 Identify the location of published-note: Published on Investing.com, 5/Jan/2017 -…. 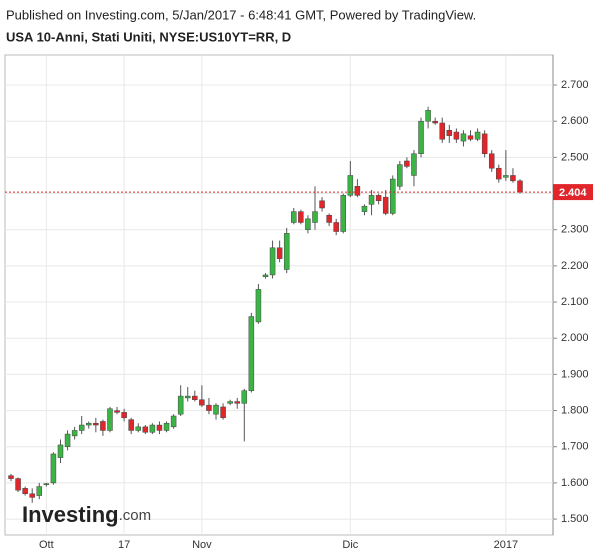
(241, 14).